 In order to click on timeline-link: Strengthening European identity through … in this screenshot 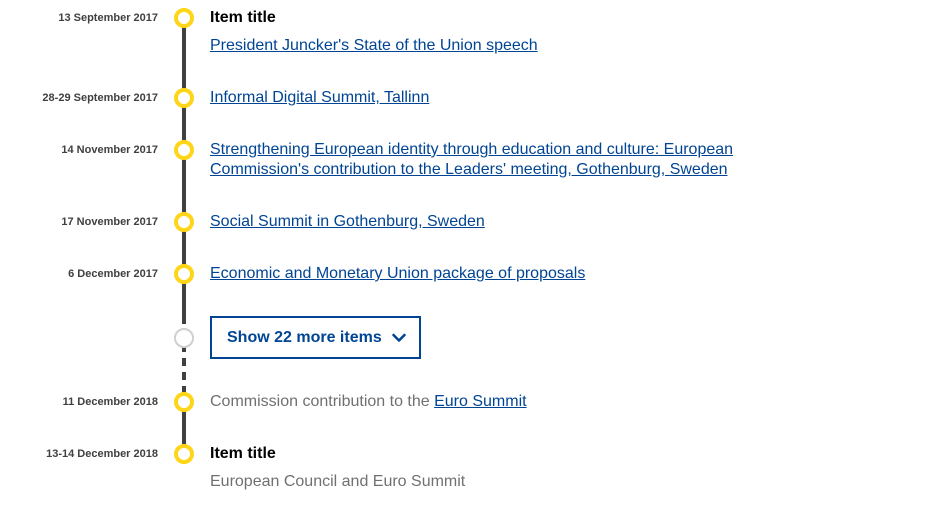, I will do `click(471, 159)`.